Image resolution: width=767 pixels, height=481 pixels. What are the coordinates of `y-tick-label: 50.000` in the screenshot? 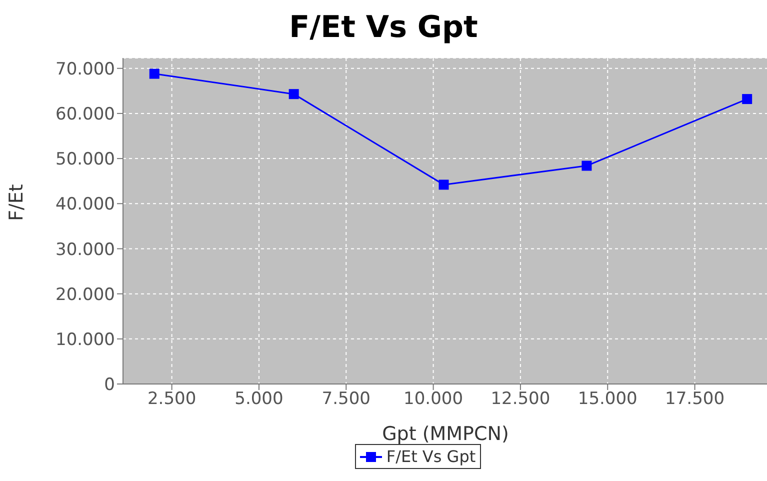 It's located at (85, 160).